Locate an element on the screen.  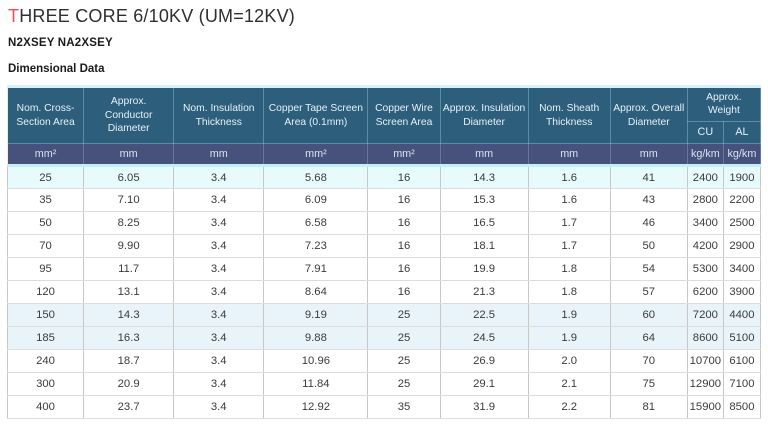
table-cell: 70 is located at coordinates (648, 361).